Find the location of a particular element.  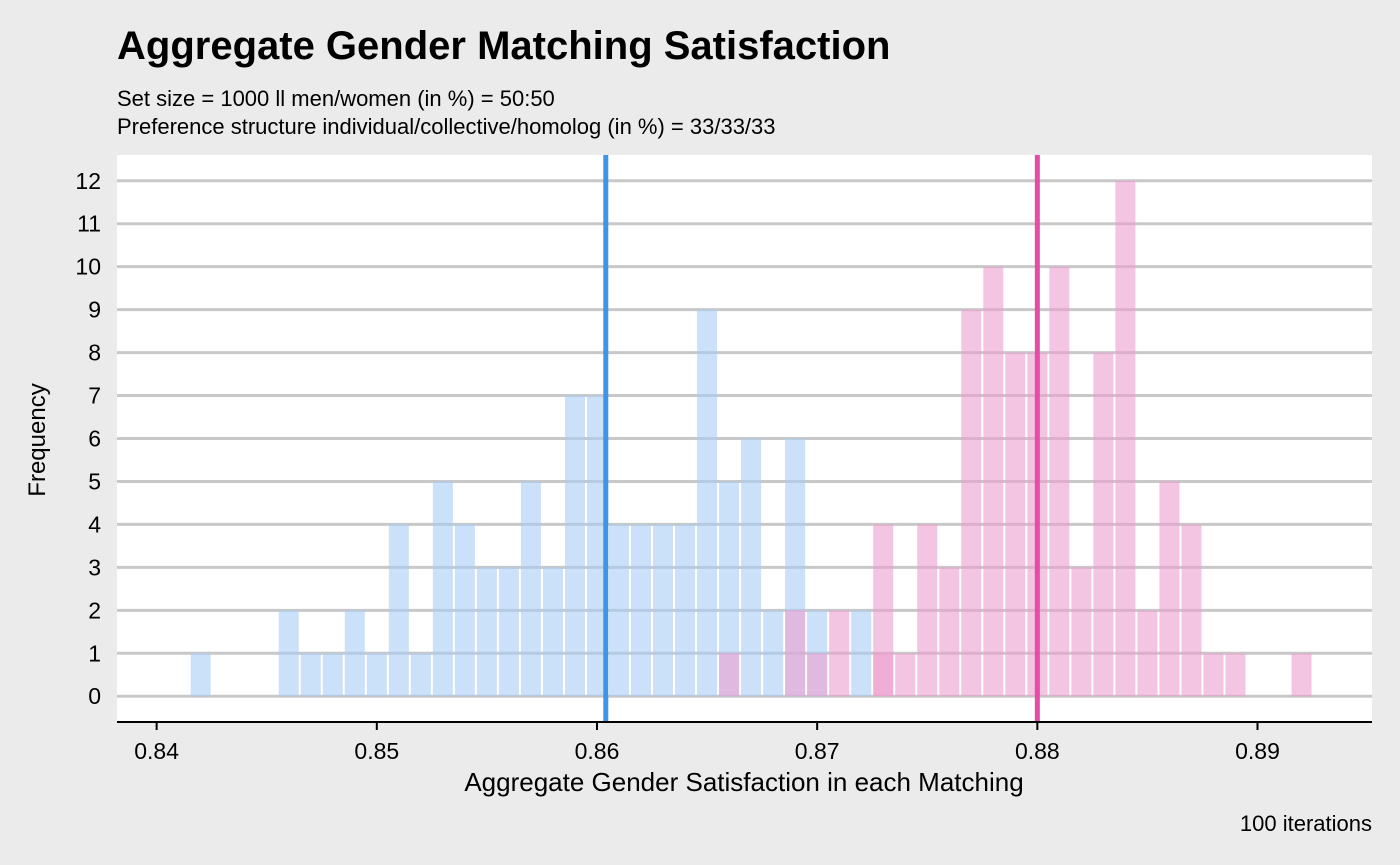

y-axis-label: Frequency is located at coordinates (37, 440).